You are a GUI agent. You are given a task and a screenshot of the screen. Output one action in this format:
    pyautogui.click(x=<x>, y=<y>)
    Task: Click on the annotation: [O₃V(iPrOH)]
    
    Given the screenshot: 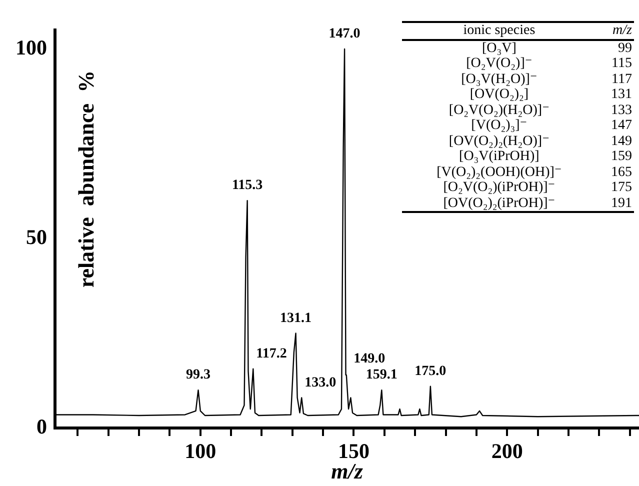 What is the action you would take?
    pyautogui.click(x=499, y=156)
    